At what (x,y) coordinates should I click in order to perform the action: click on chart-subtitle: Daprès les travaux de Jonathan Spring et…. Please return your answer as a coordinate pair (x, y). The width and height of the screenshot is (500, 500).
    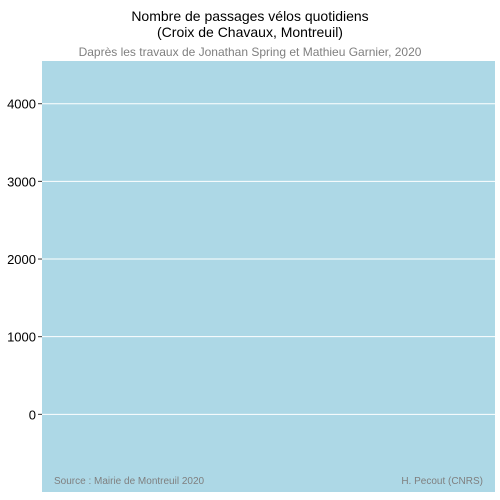
    Looking at the image, I should click on (250, 52).